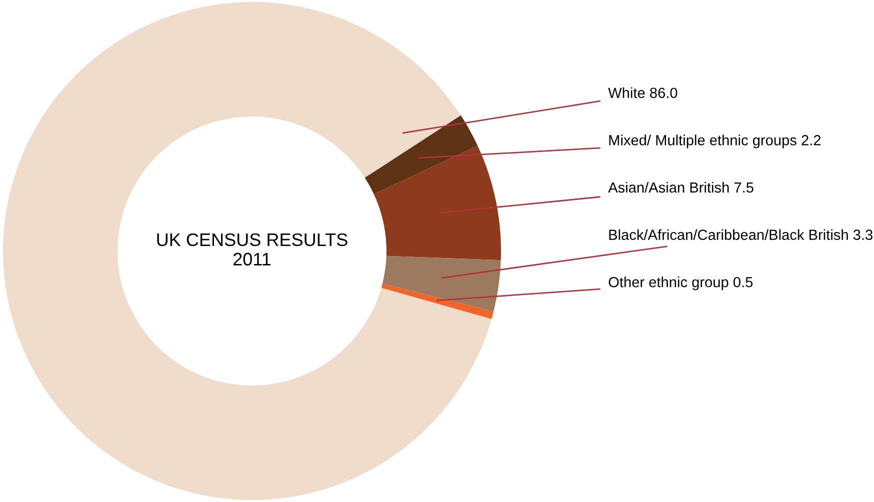 The image size is (874, 502). What do you see at coordinates (740, 234) in the screenshot?
I see `slice-label: Black/African/Caribbean/Black British 3.3` at bounding box center [740, 234].